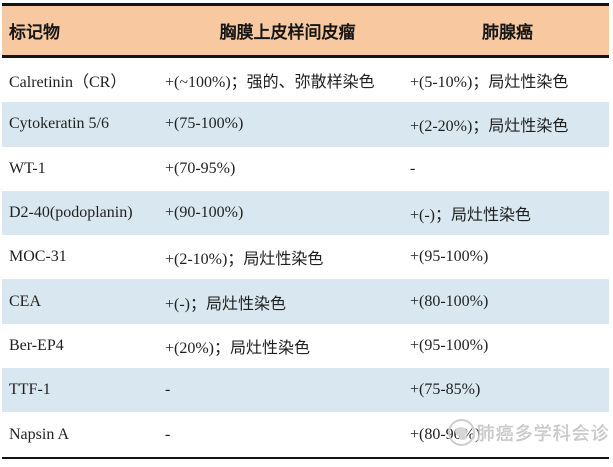 The width and height of the screenshot is (613, 467). Describe the element at coordinates (305, 168) in the screenshot. I see `table-row: WT-1 +(70-95%) -` at that location.